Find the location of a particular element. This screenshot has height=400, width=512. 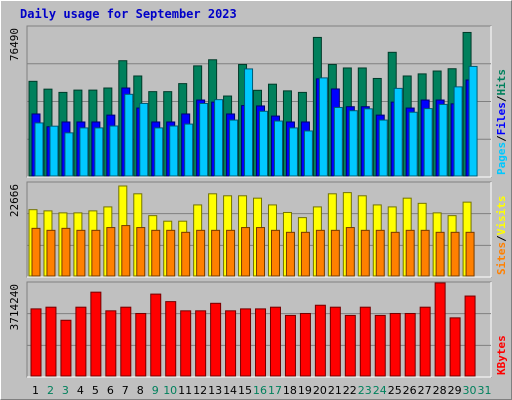

legend-label-sites: Sites is located at coordinates (501, 258).